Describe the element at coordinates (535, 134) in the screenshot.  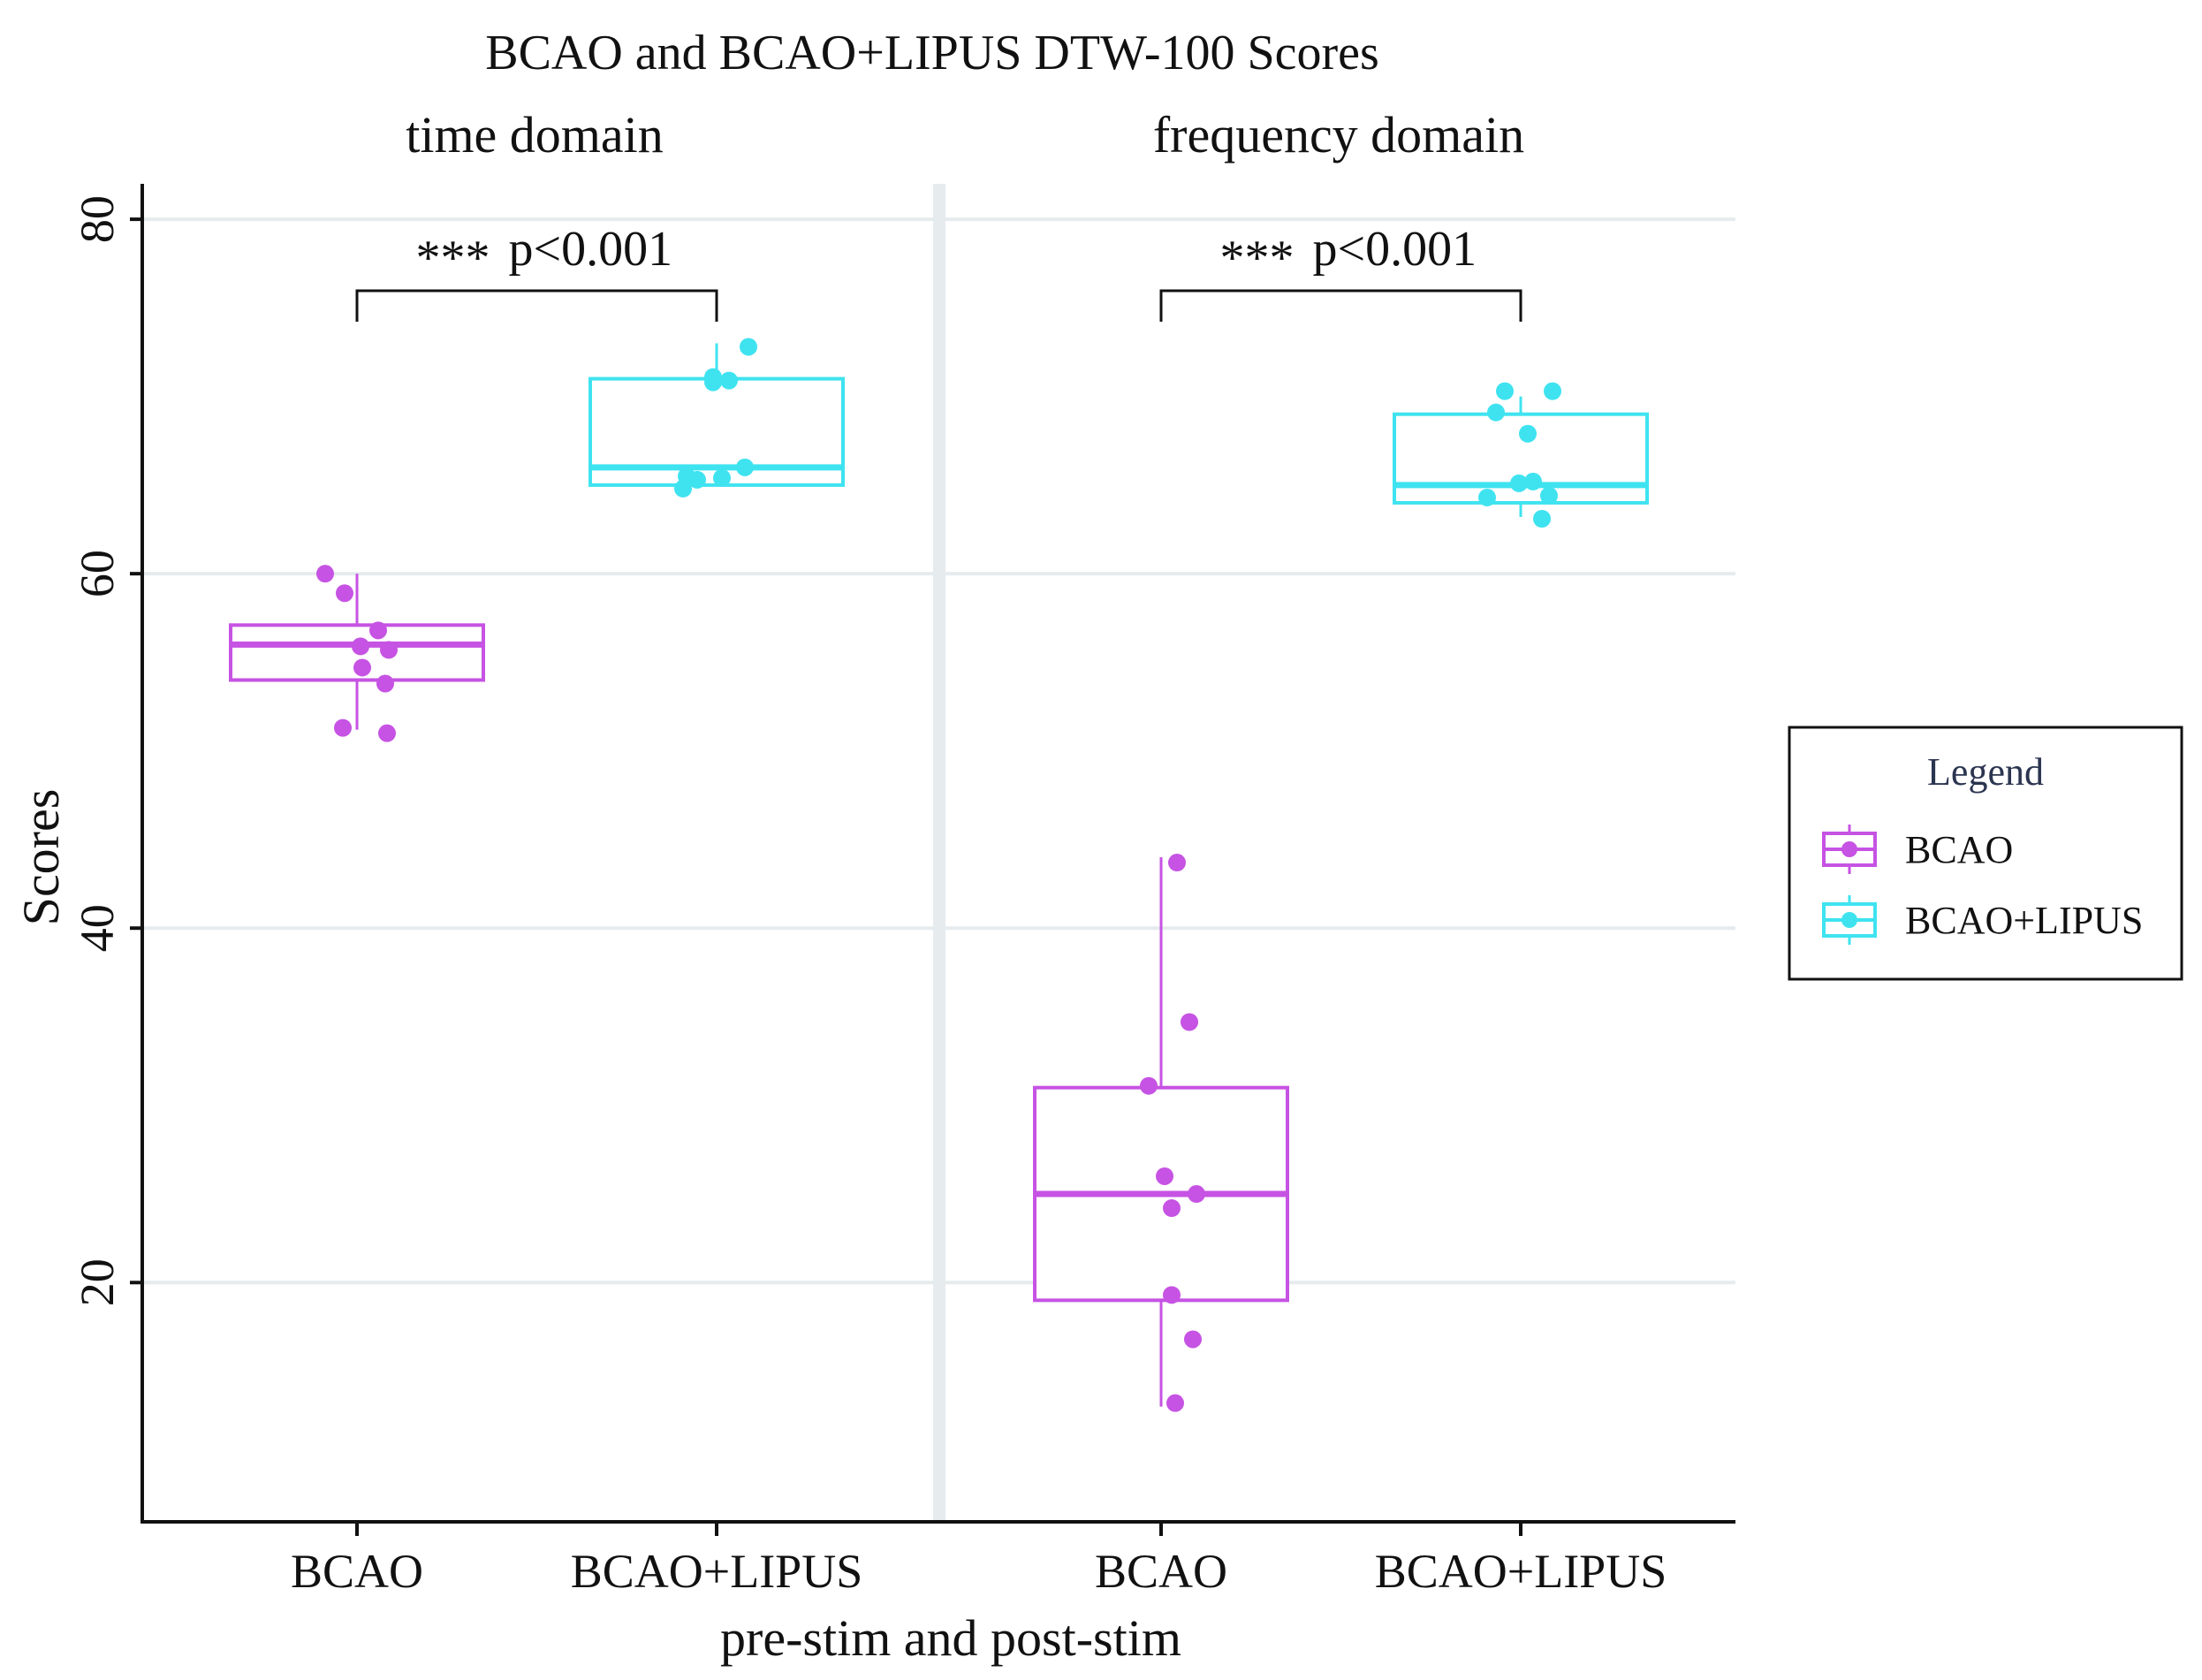
I see `facet-label-time-domain: time domain` at that location.